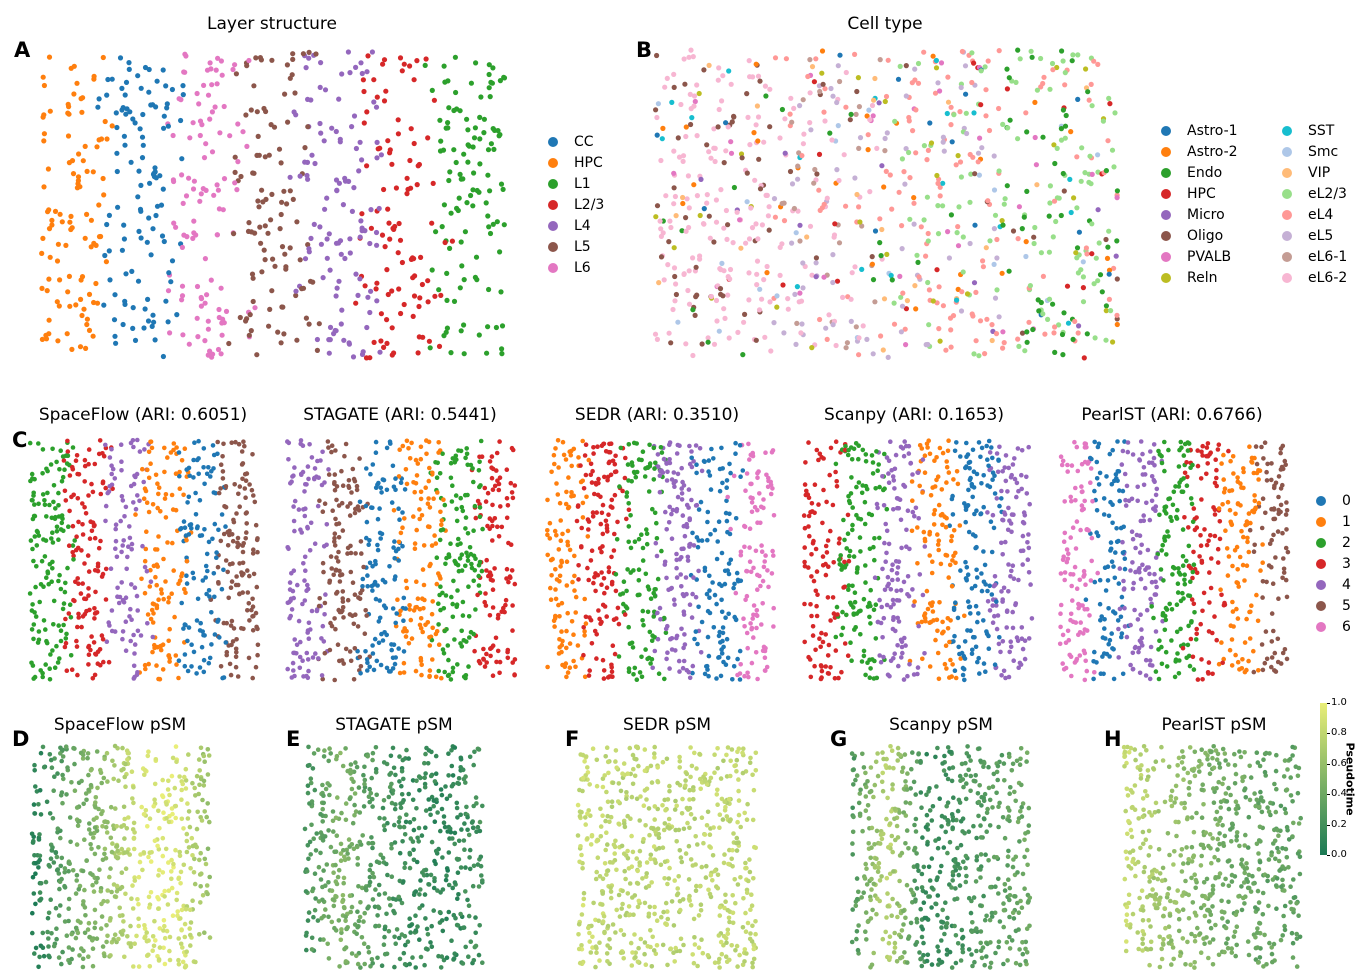 Image resolution: width=1361 pixels, height=972 pixels. What do you see at coordinates (685, 84) in the screenshot?
I see `point-celltype-Oligo` at bounding box center [685, 84].